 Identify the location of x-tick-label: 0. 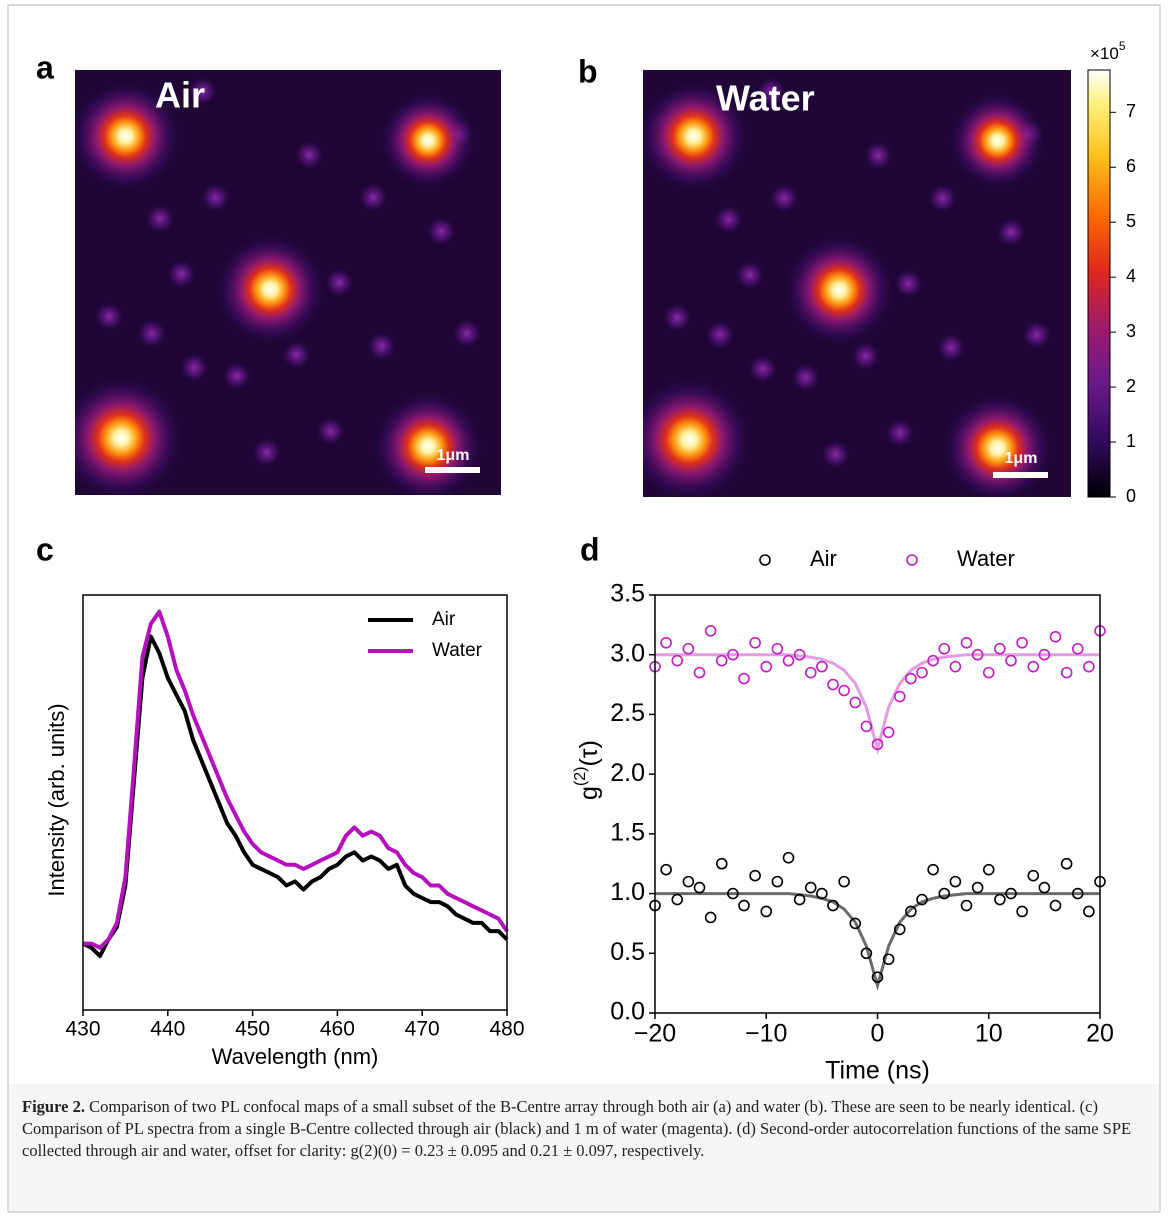
(878, 1034).